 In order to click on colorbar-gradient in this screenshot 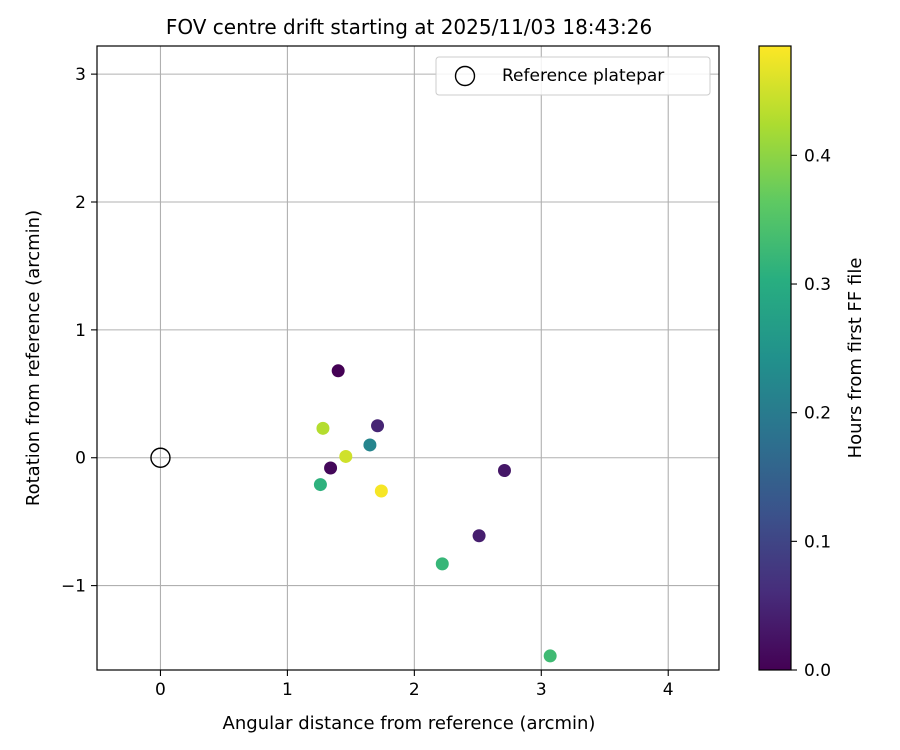, I will do `click(775, 358)`.